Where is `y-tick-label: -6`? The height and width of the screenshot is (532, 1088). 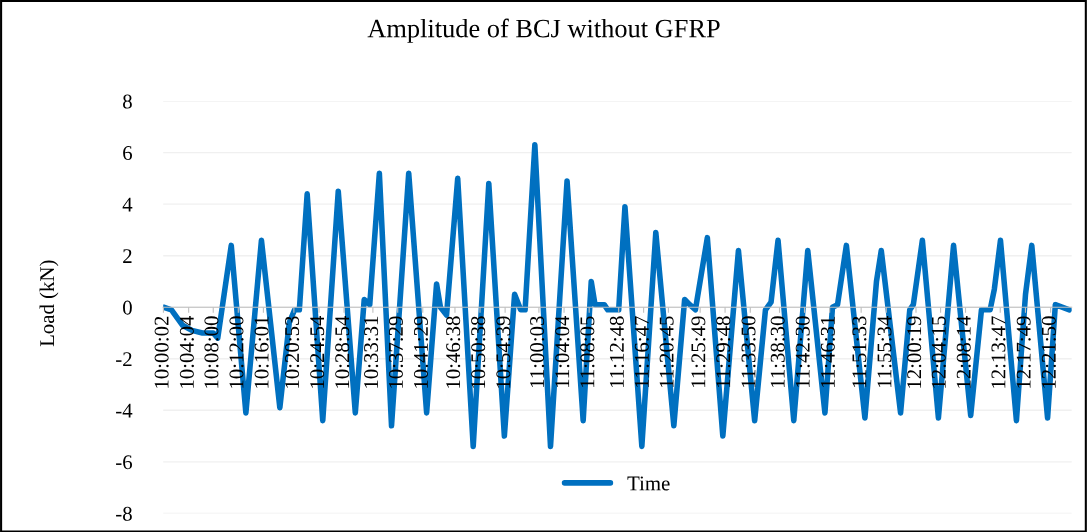 y-tick-label: -6 is located at coordinates (124, 462).